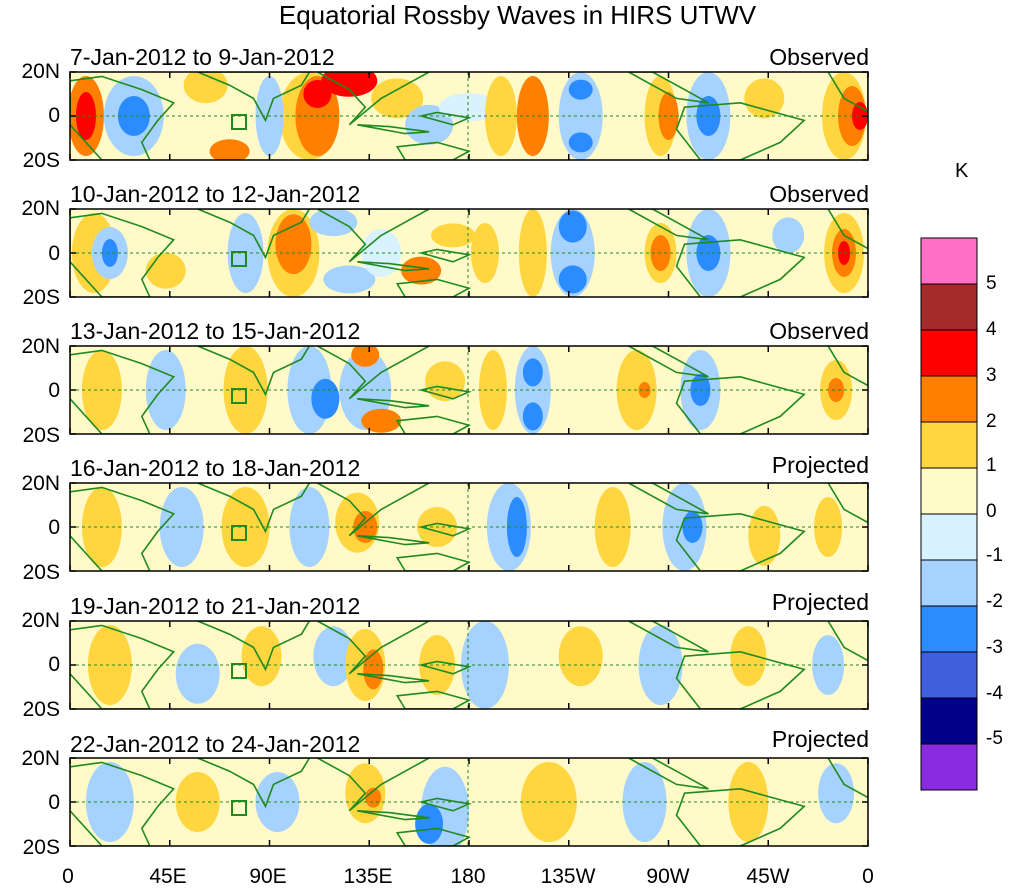  Describe the element at coordinates (568, 876) in the screenshot. I see `xlabel-135w: 135W` at that location.